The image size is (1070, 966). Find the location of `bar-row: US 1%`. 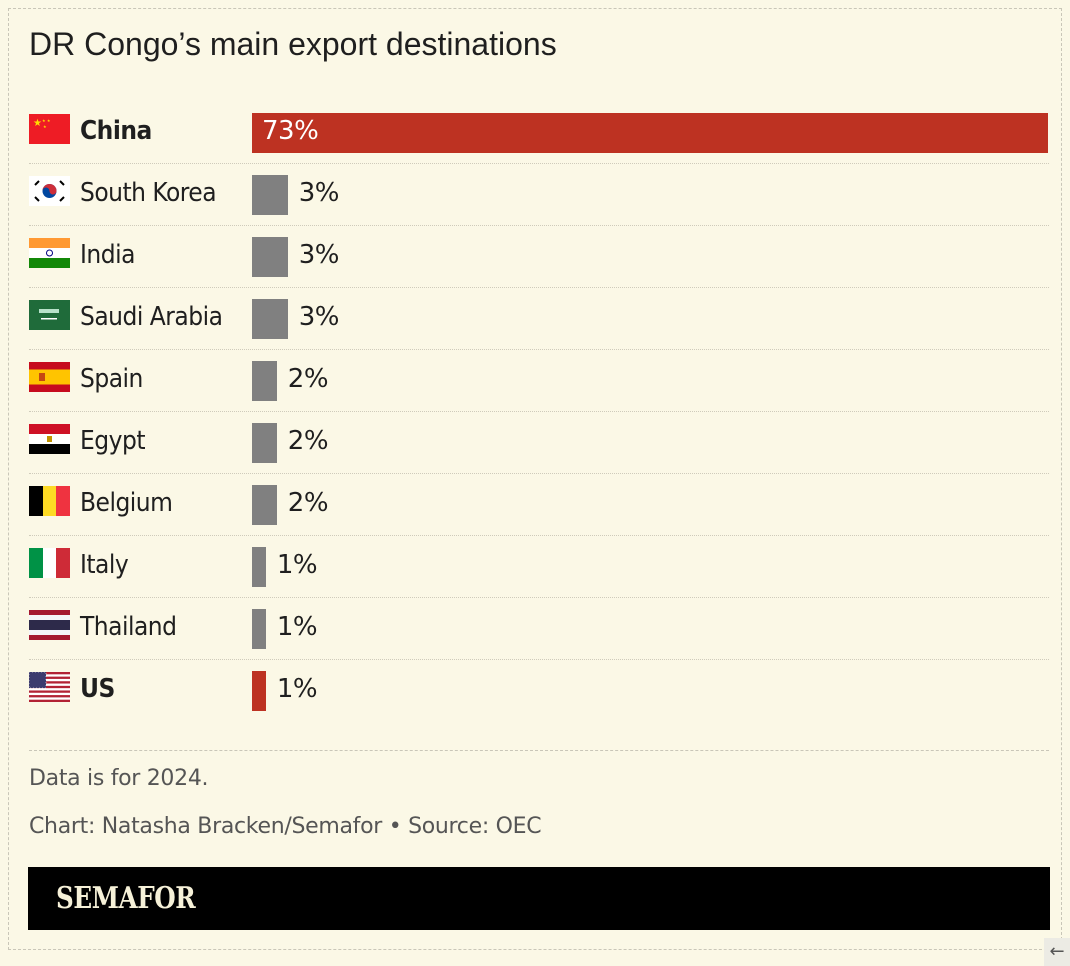

bar-row: US 1% is located at coordinates (539, 691).